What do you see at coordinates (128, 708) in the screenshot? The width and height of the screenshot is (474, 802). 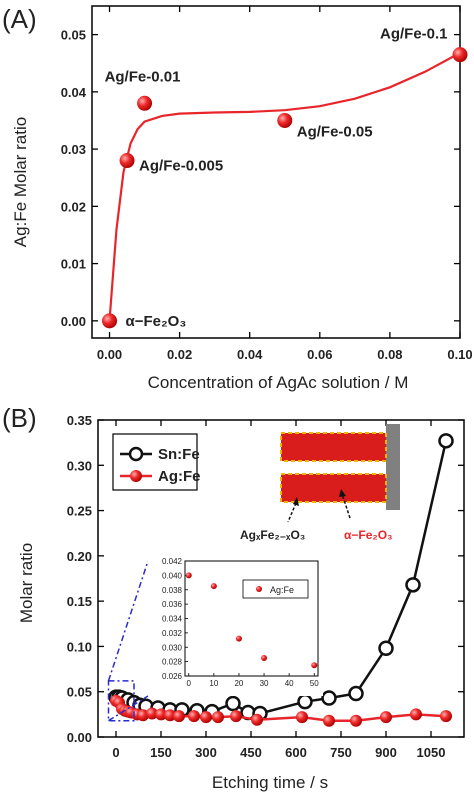 I see `zoom-connector-bottom` at bounding box center [128, 708].